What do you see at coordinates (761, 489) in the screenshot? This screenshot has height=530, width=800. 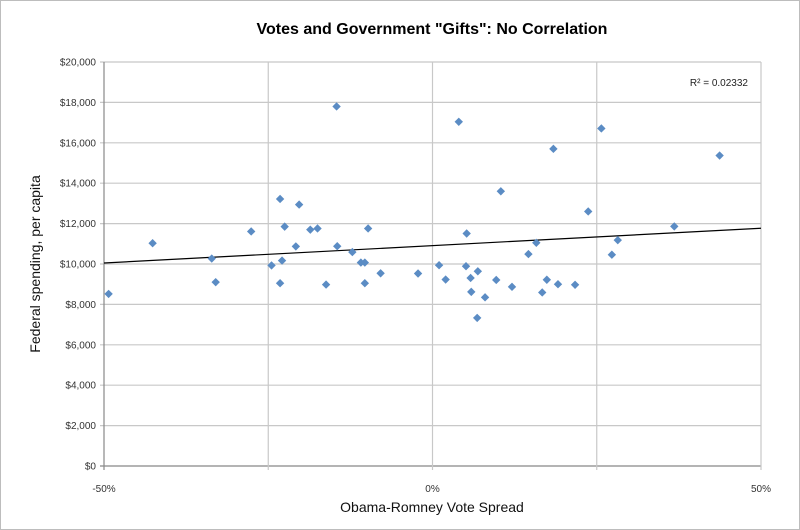 I see `x-tick-label: 50%` at bounding box center [761, 489].